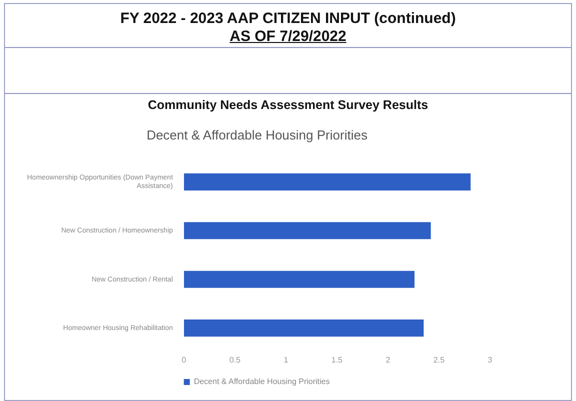 The height and width of the screenshot is (401, 576). I want to click on x-tick-label: 3, so click(490, 359).